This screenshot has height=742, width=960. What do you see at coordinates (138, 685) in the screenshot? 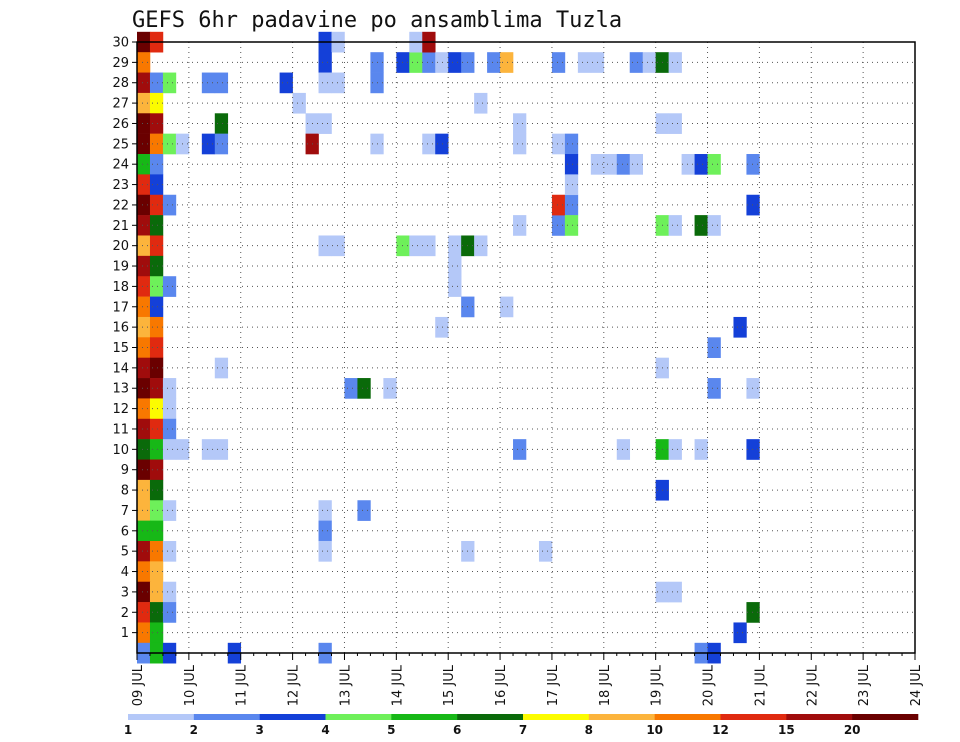
I see `x-tick-label: 09 JUL` at bounding box center [138, 685].